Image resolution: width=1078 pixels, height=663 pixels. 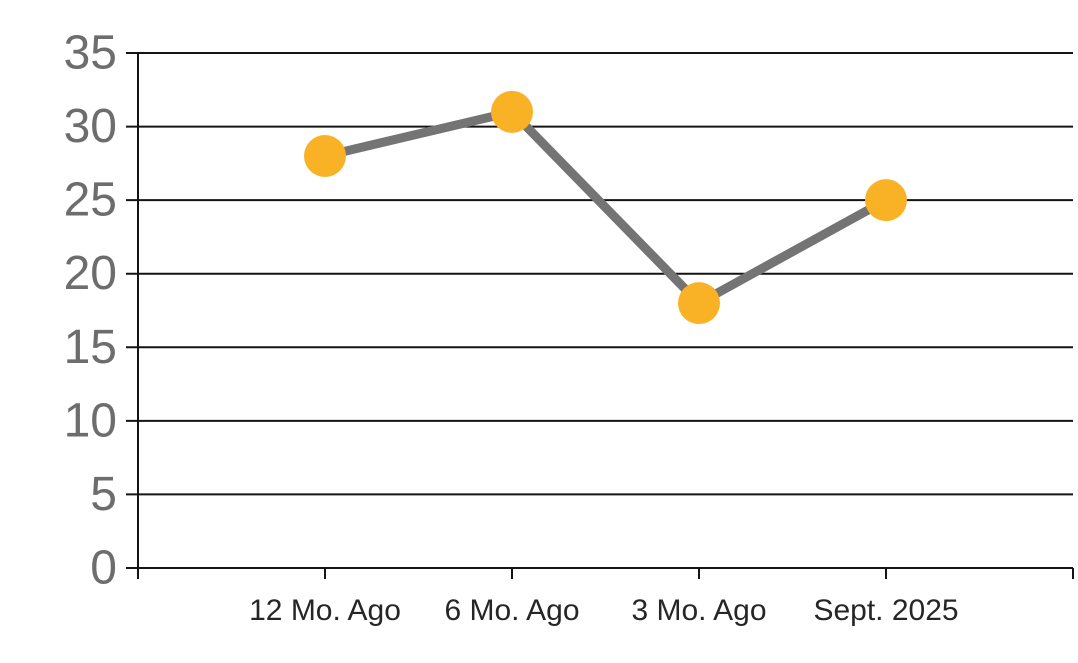 What do you see at coordinates (90, 200) in the screenshot?
I see `y-tick-label: 25` at bounding box center [90, 200].